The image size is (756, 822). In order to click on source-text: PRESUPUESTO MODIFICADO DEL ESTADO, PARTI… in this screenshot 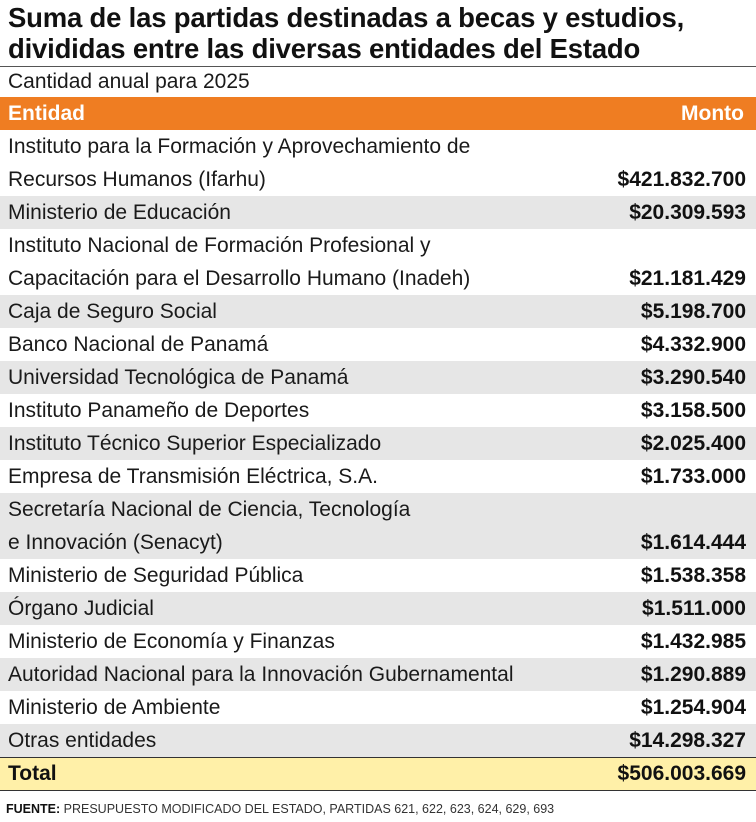, I will do `click(307, 809)`.